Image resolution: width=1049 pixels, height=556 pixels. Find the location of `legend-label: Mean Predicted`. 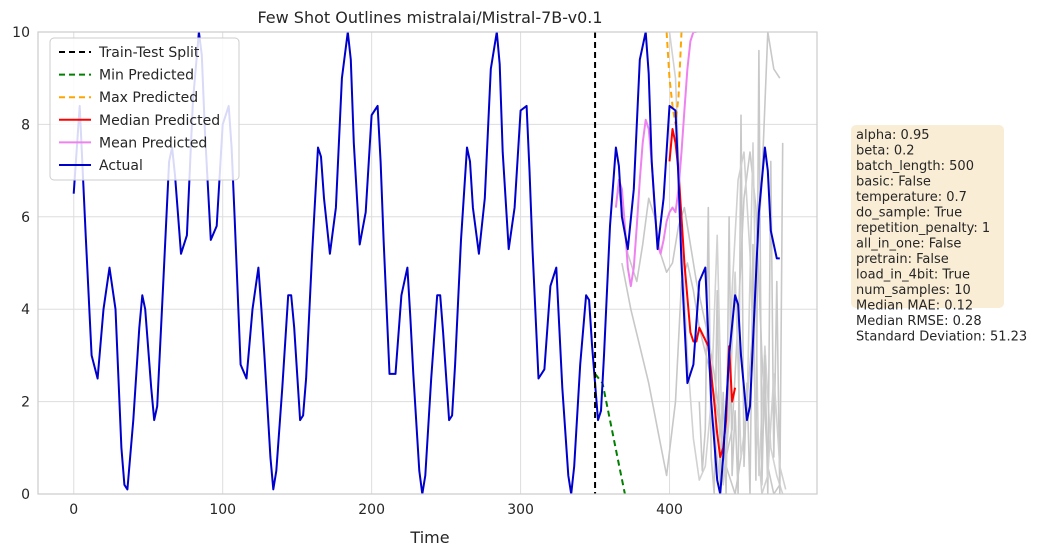

legend-label: Mean Predicted is located at coordinates (153, 143).